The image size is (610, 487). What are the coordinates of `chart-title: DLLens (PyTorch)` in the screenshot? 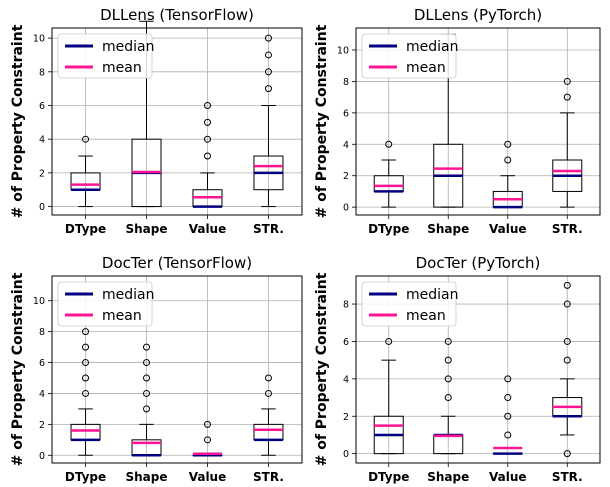 It's located at (478, 15).